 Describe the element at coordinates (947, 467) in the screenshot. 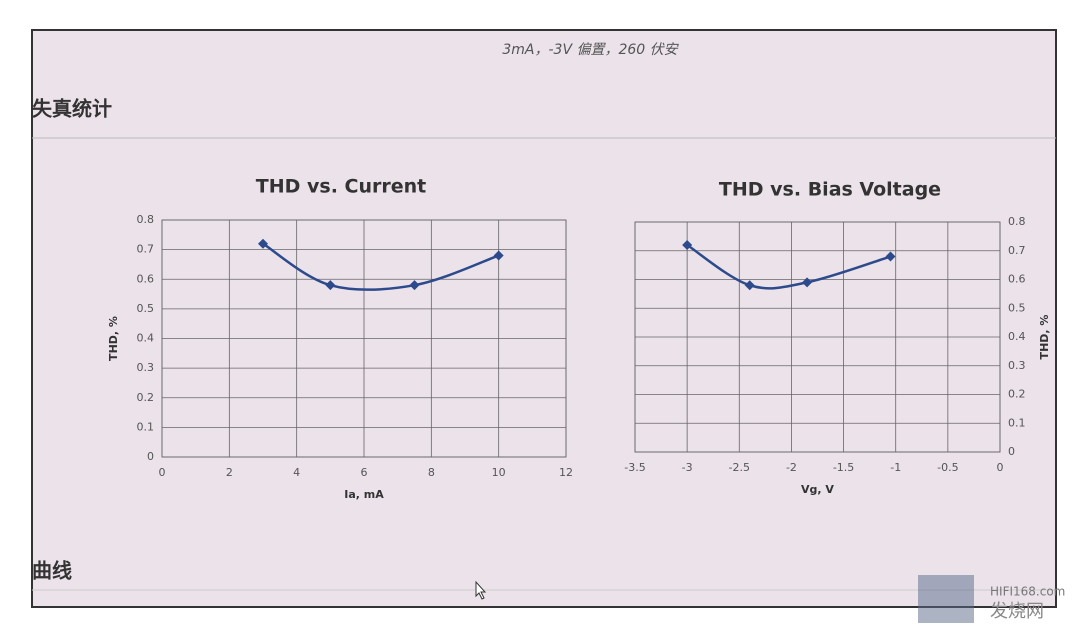

I see `x-tick-label: -0.5` at that location.